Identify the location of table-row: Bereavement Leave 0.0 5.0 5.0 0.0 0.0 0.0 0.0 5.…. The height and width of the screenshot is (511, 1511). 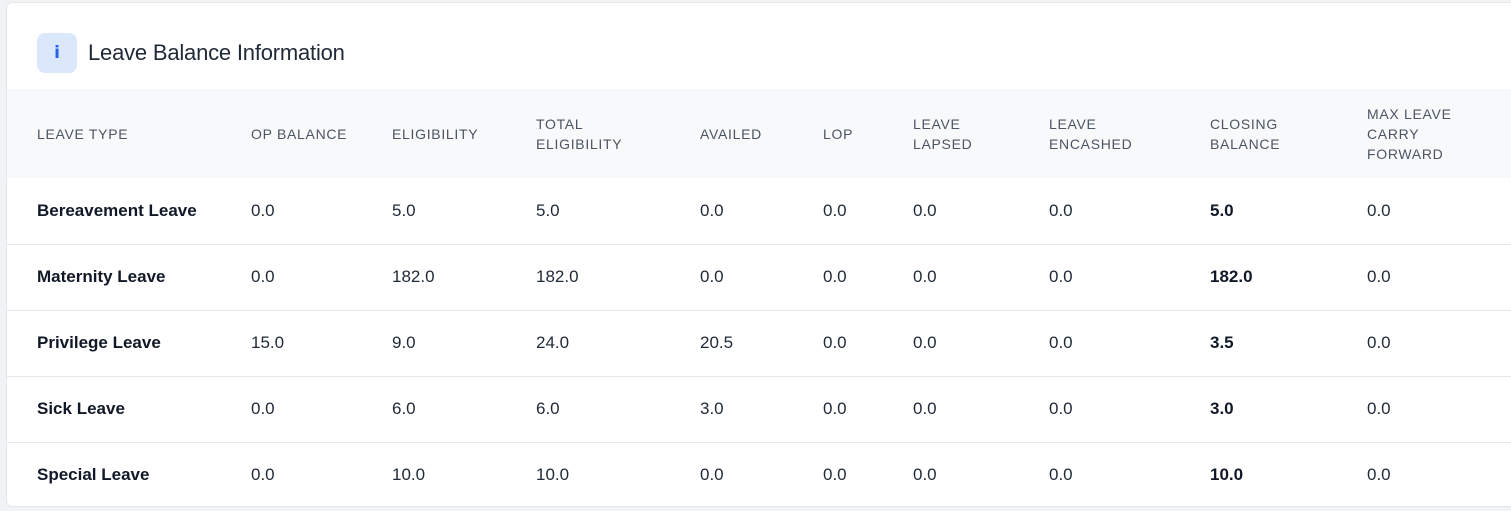
(759, 211).